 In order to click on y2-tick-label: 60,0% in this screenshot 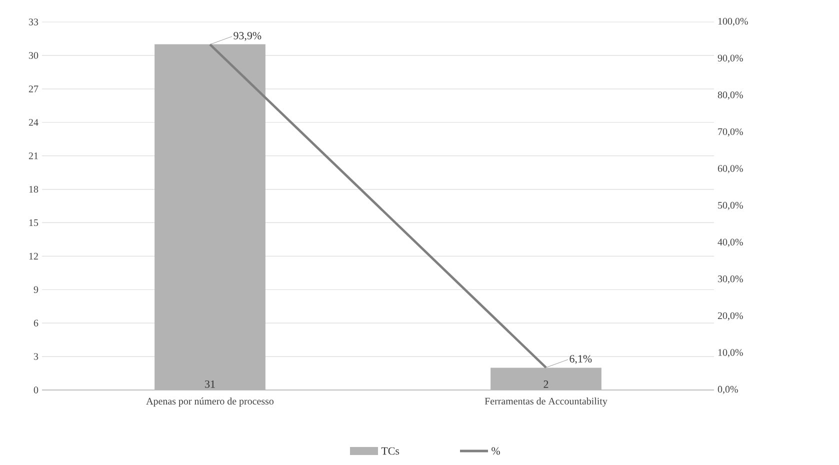, I will do `click(730, 169)`.